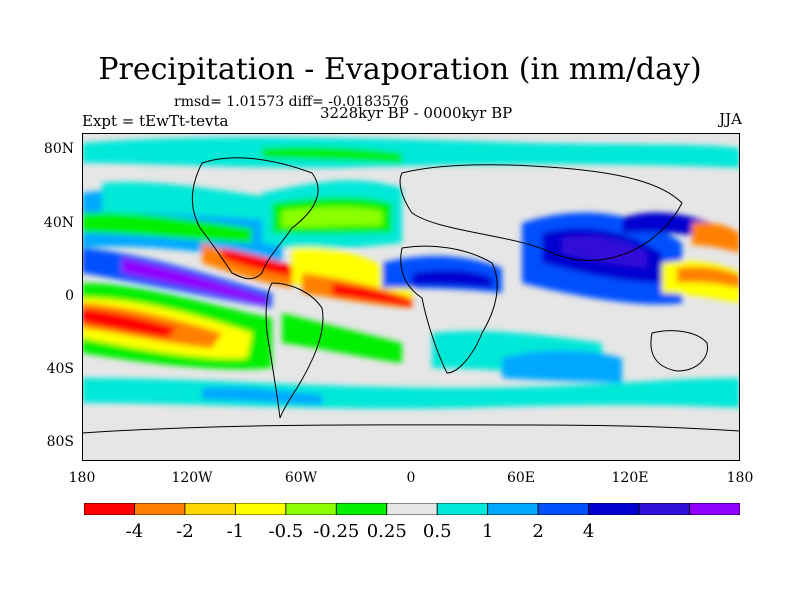  I want to click on period-label: 3228kyr BP - 0000kyr BP, so click(416, 113).